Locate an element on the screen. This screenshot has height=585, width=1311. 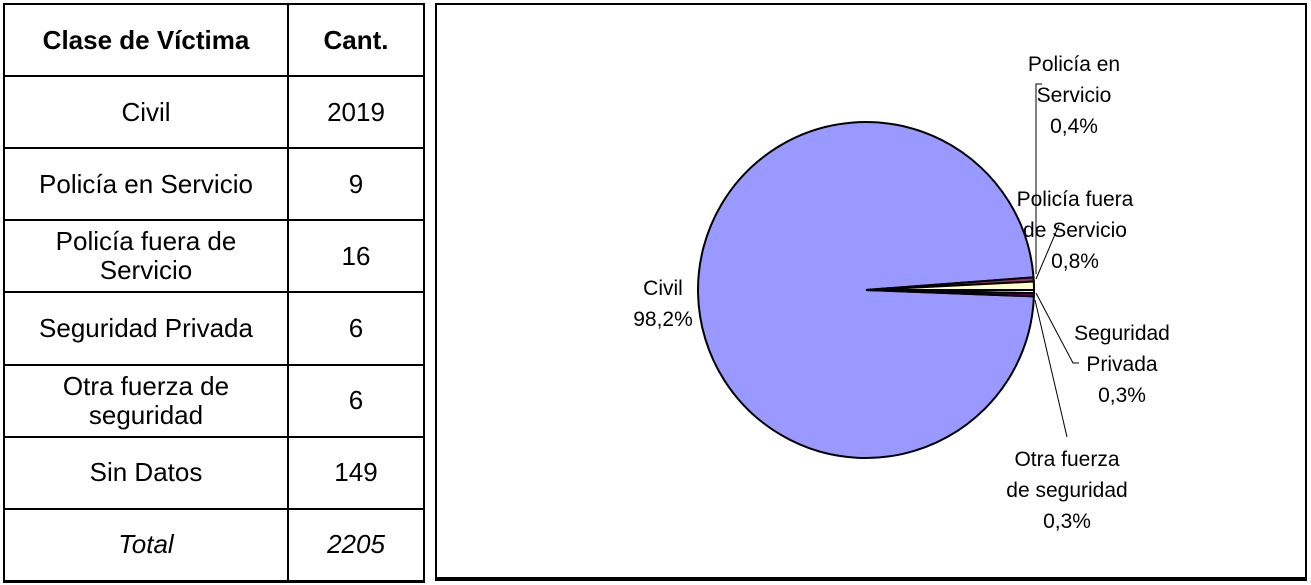
pie-label: Seguridad Privada 0,3% is located at coordinates (1122, 364).